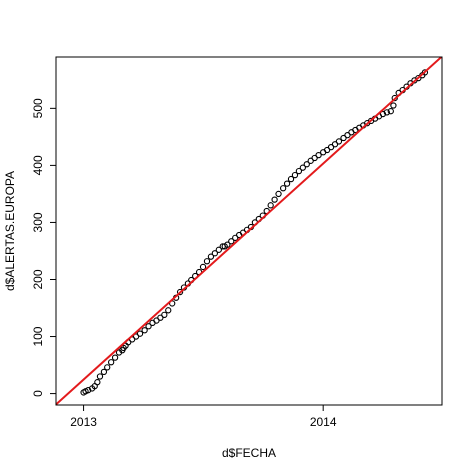  What do you see at coordinates (203, 417) in the screenshot?
I see `x-axis: 2013 2014` at bounding box center [203, 417].